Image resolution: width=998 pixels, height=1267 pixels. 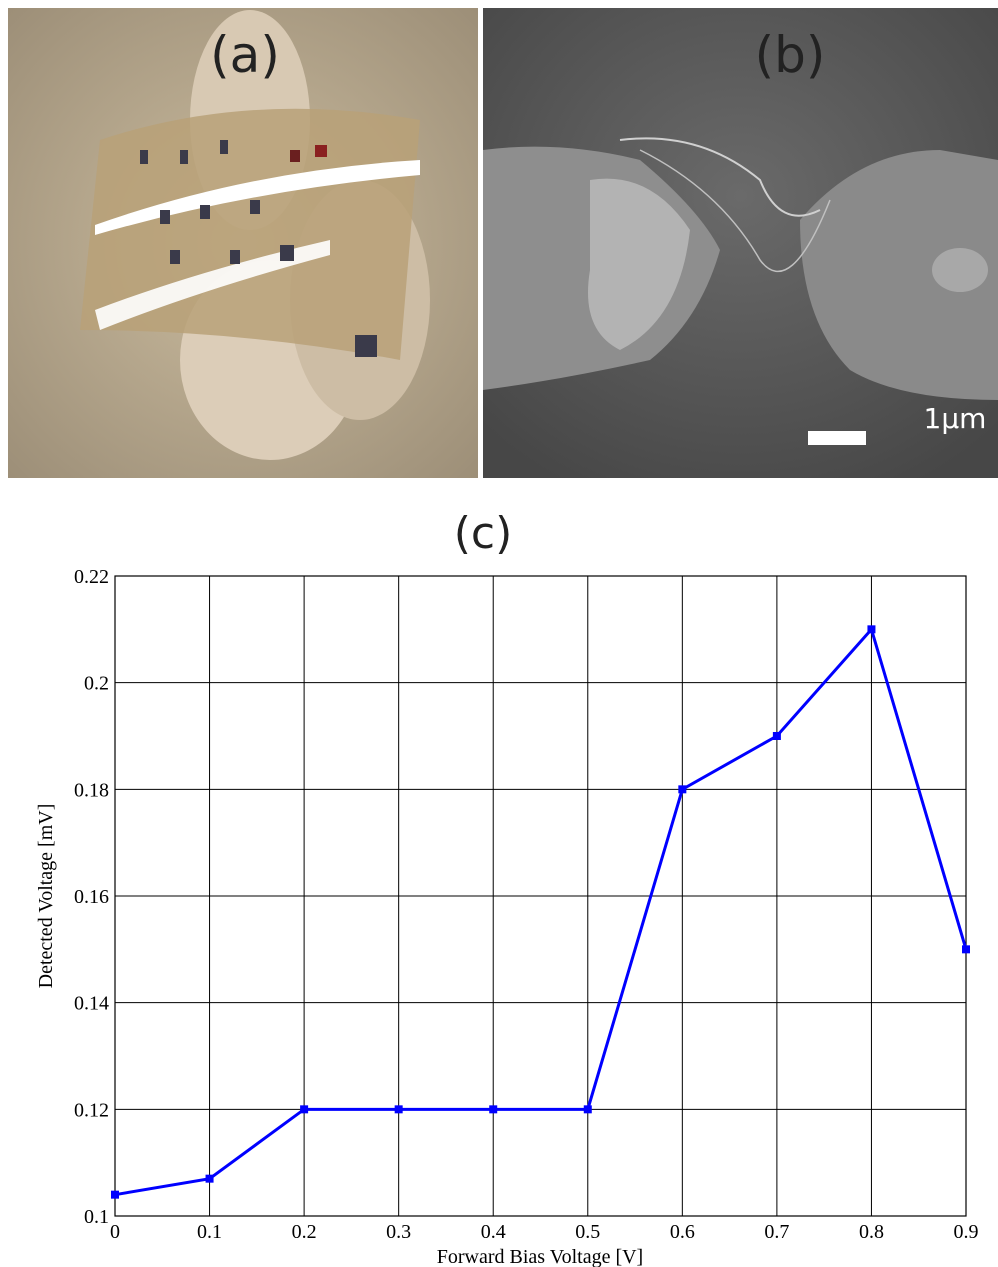 What do you see at coordinates (46, 896) in the screenshot?
I see `y-axis-label: Detected Voltage [mV]` at bounding box center [46, 896].